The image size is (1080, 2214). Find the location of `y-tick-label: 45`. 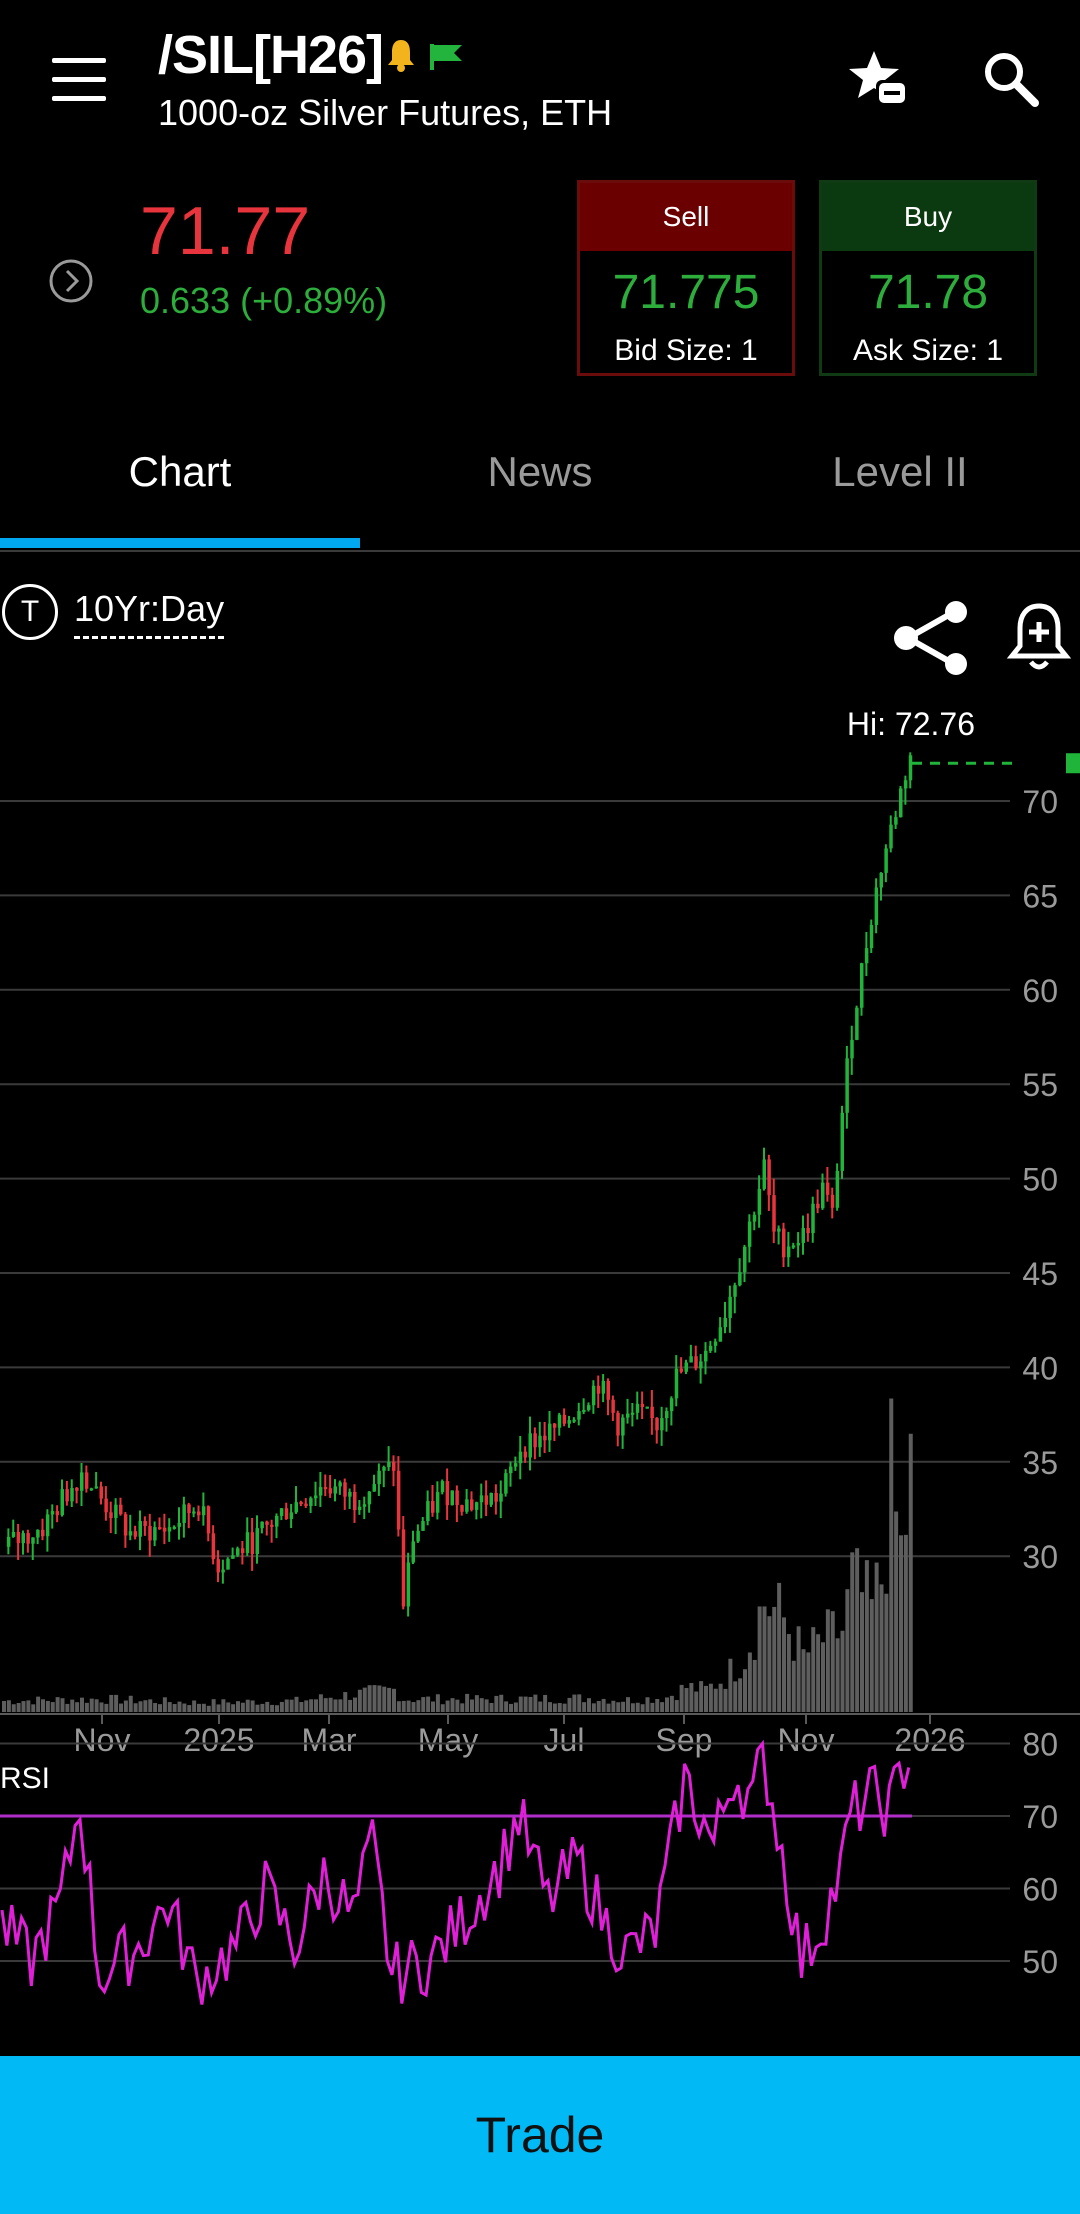

y-tick-label: 45 is located at coordinates (1040, 1274).